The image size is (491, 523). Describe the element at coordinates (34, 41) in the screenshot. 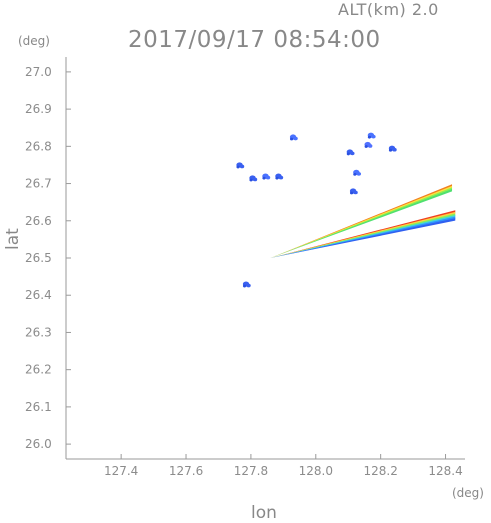

I see `y-unit-label: (deg)` at that location.